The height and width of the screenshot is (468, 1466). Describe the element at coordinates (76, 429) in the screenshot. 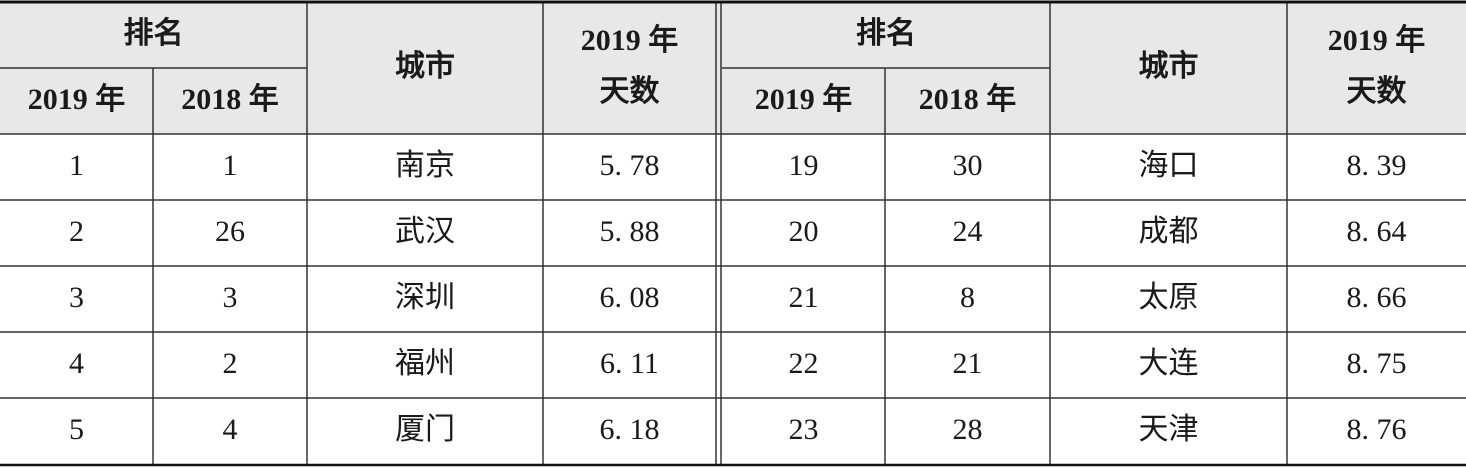

I see `table-cell: 5` at that location.